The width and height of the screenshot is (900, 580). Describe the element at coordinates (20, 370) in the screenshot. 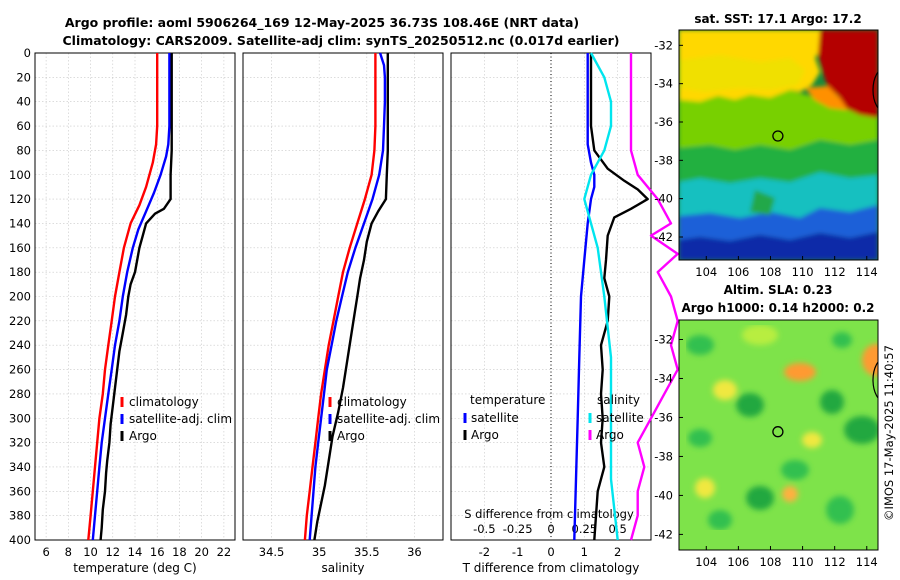

I see `depth-tick-label: 260` at that location.